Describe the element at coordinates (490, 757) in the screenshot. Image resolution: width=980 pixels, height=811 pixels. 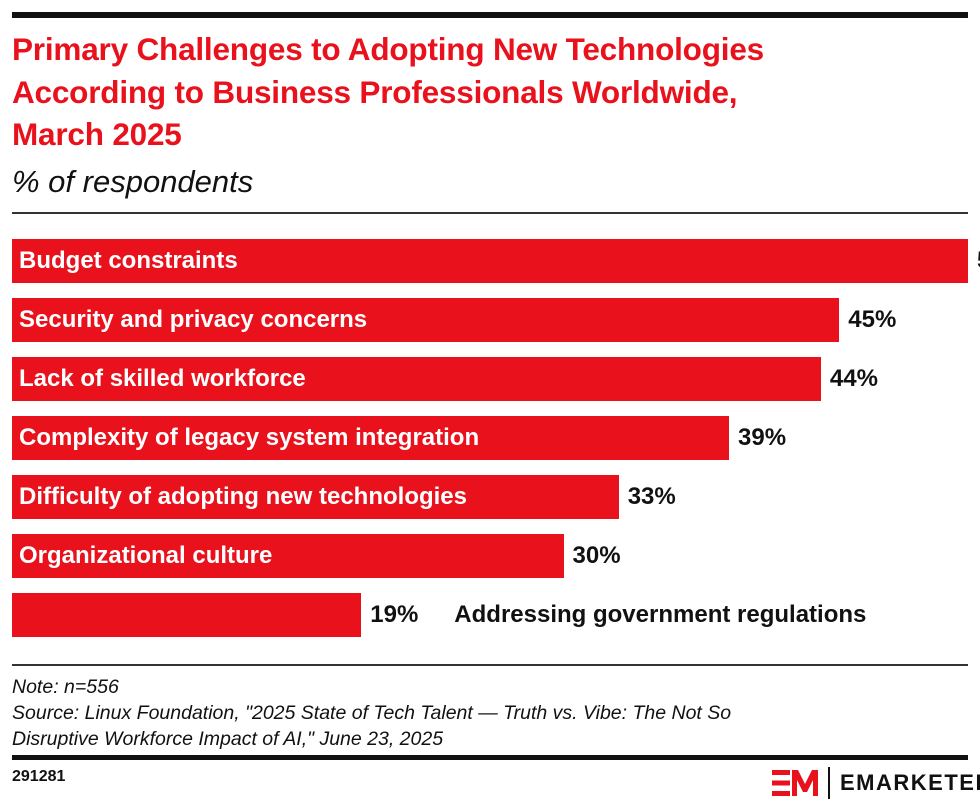
I see `bottom-rule` at that location.